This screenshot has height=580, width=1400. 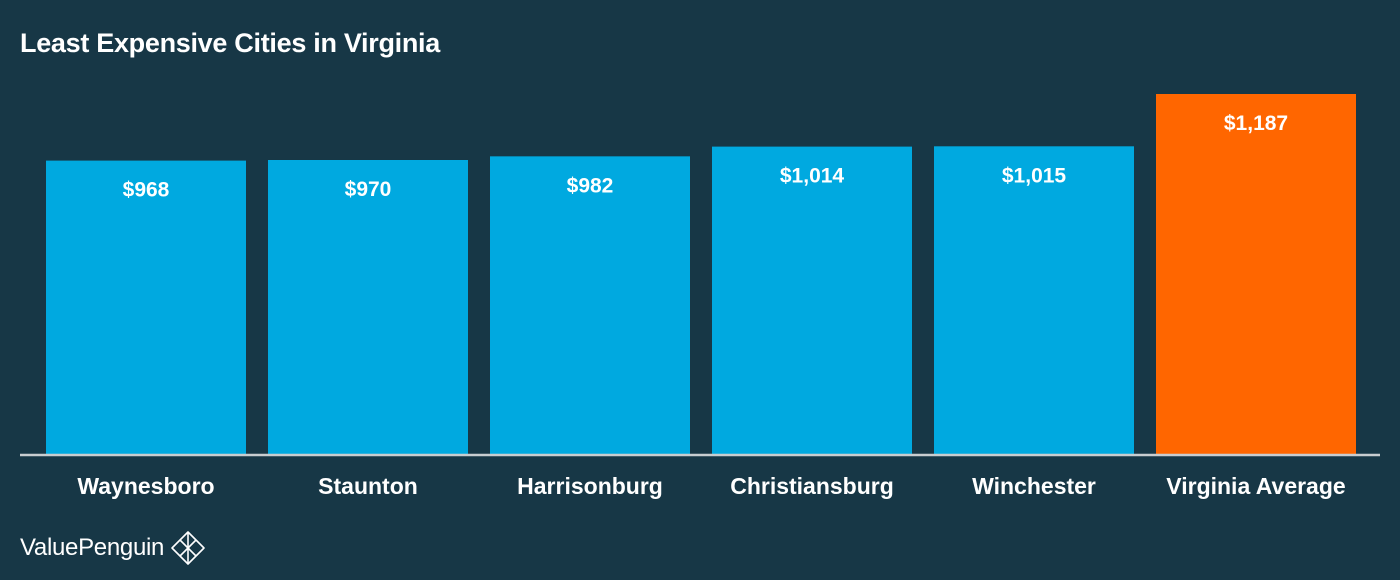 I want to click on bar-waynesboro, so click(x=146, y=307).